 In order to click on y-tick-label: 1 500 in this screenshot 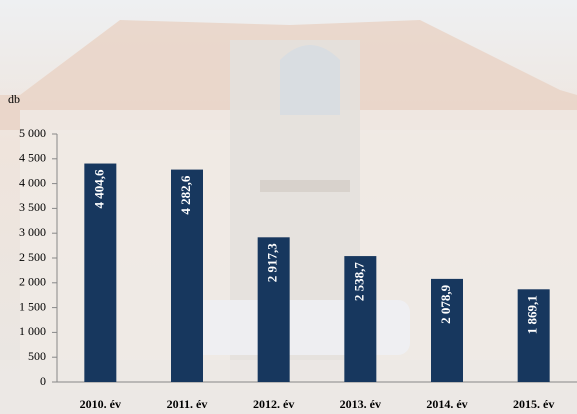, I will do `click(32, 306)`.